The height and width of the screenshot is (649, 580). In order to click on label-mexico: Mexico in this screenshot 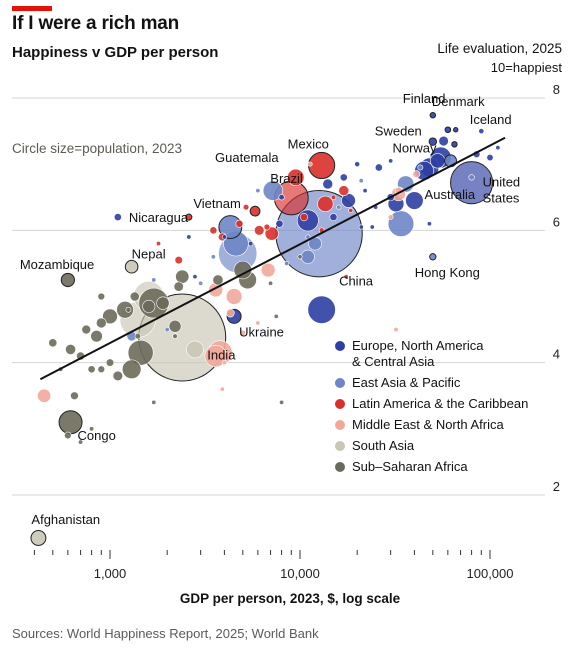, I will do `click(308, 143)`.